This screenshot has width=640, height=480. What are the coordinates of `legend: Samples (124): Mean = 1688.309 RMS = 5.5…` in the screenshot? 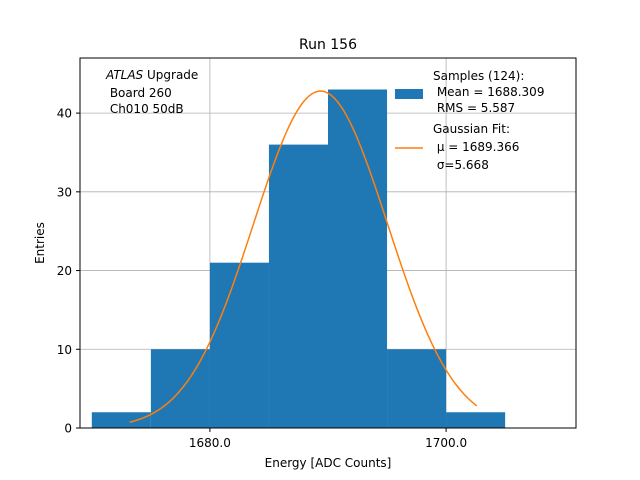 It's located at (469, 120).